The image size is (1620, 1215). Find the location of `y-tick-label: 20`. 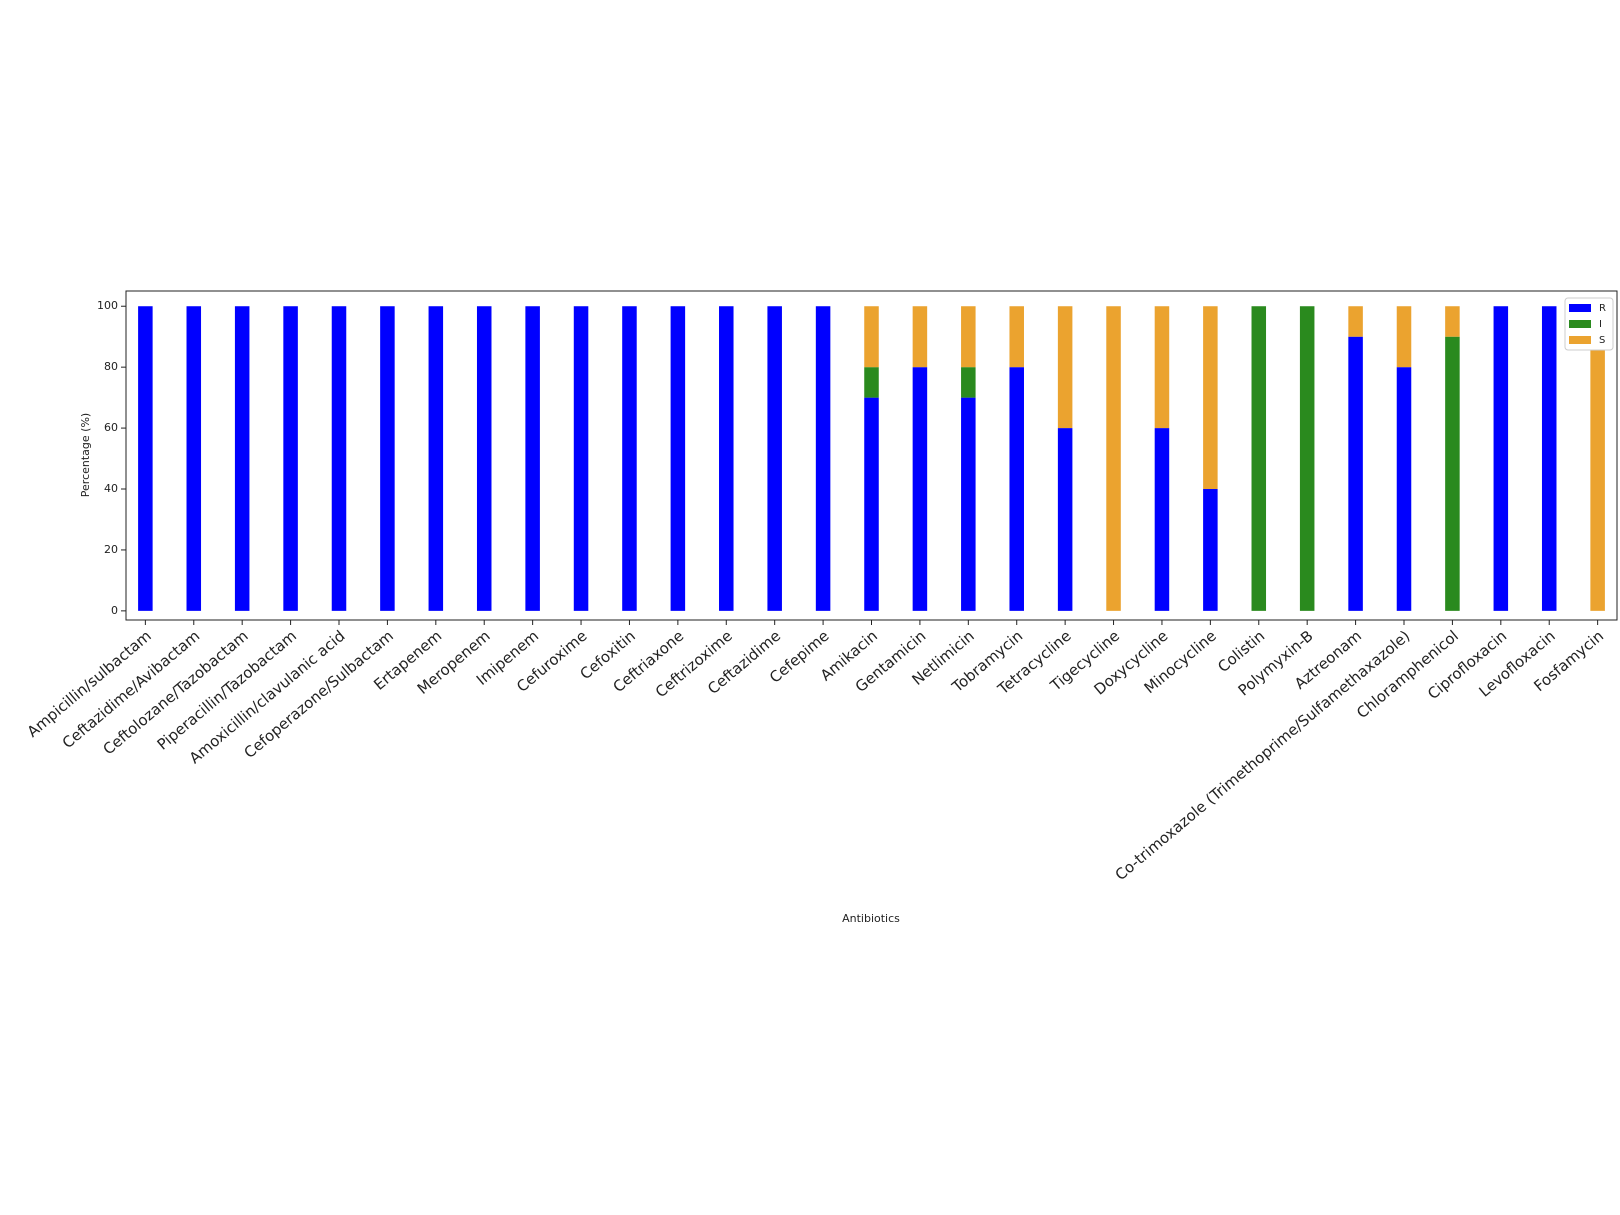

y-tick-label: 20 is located at coordinates (111, 549).